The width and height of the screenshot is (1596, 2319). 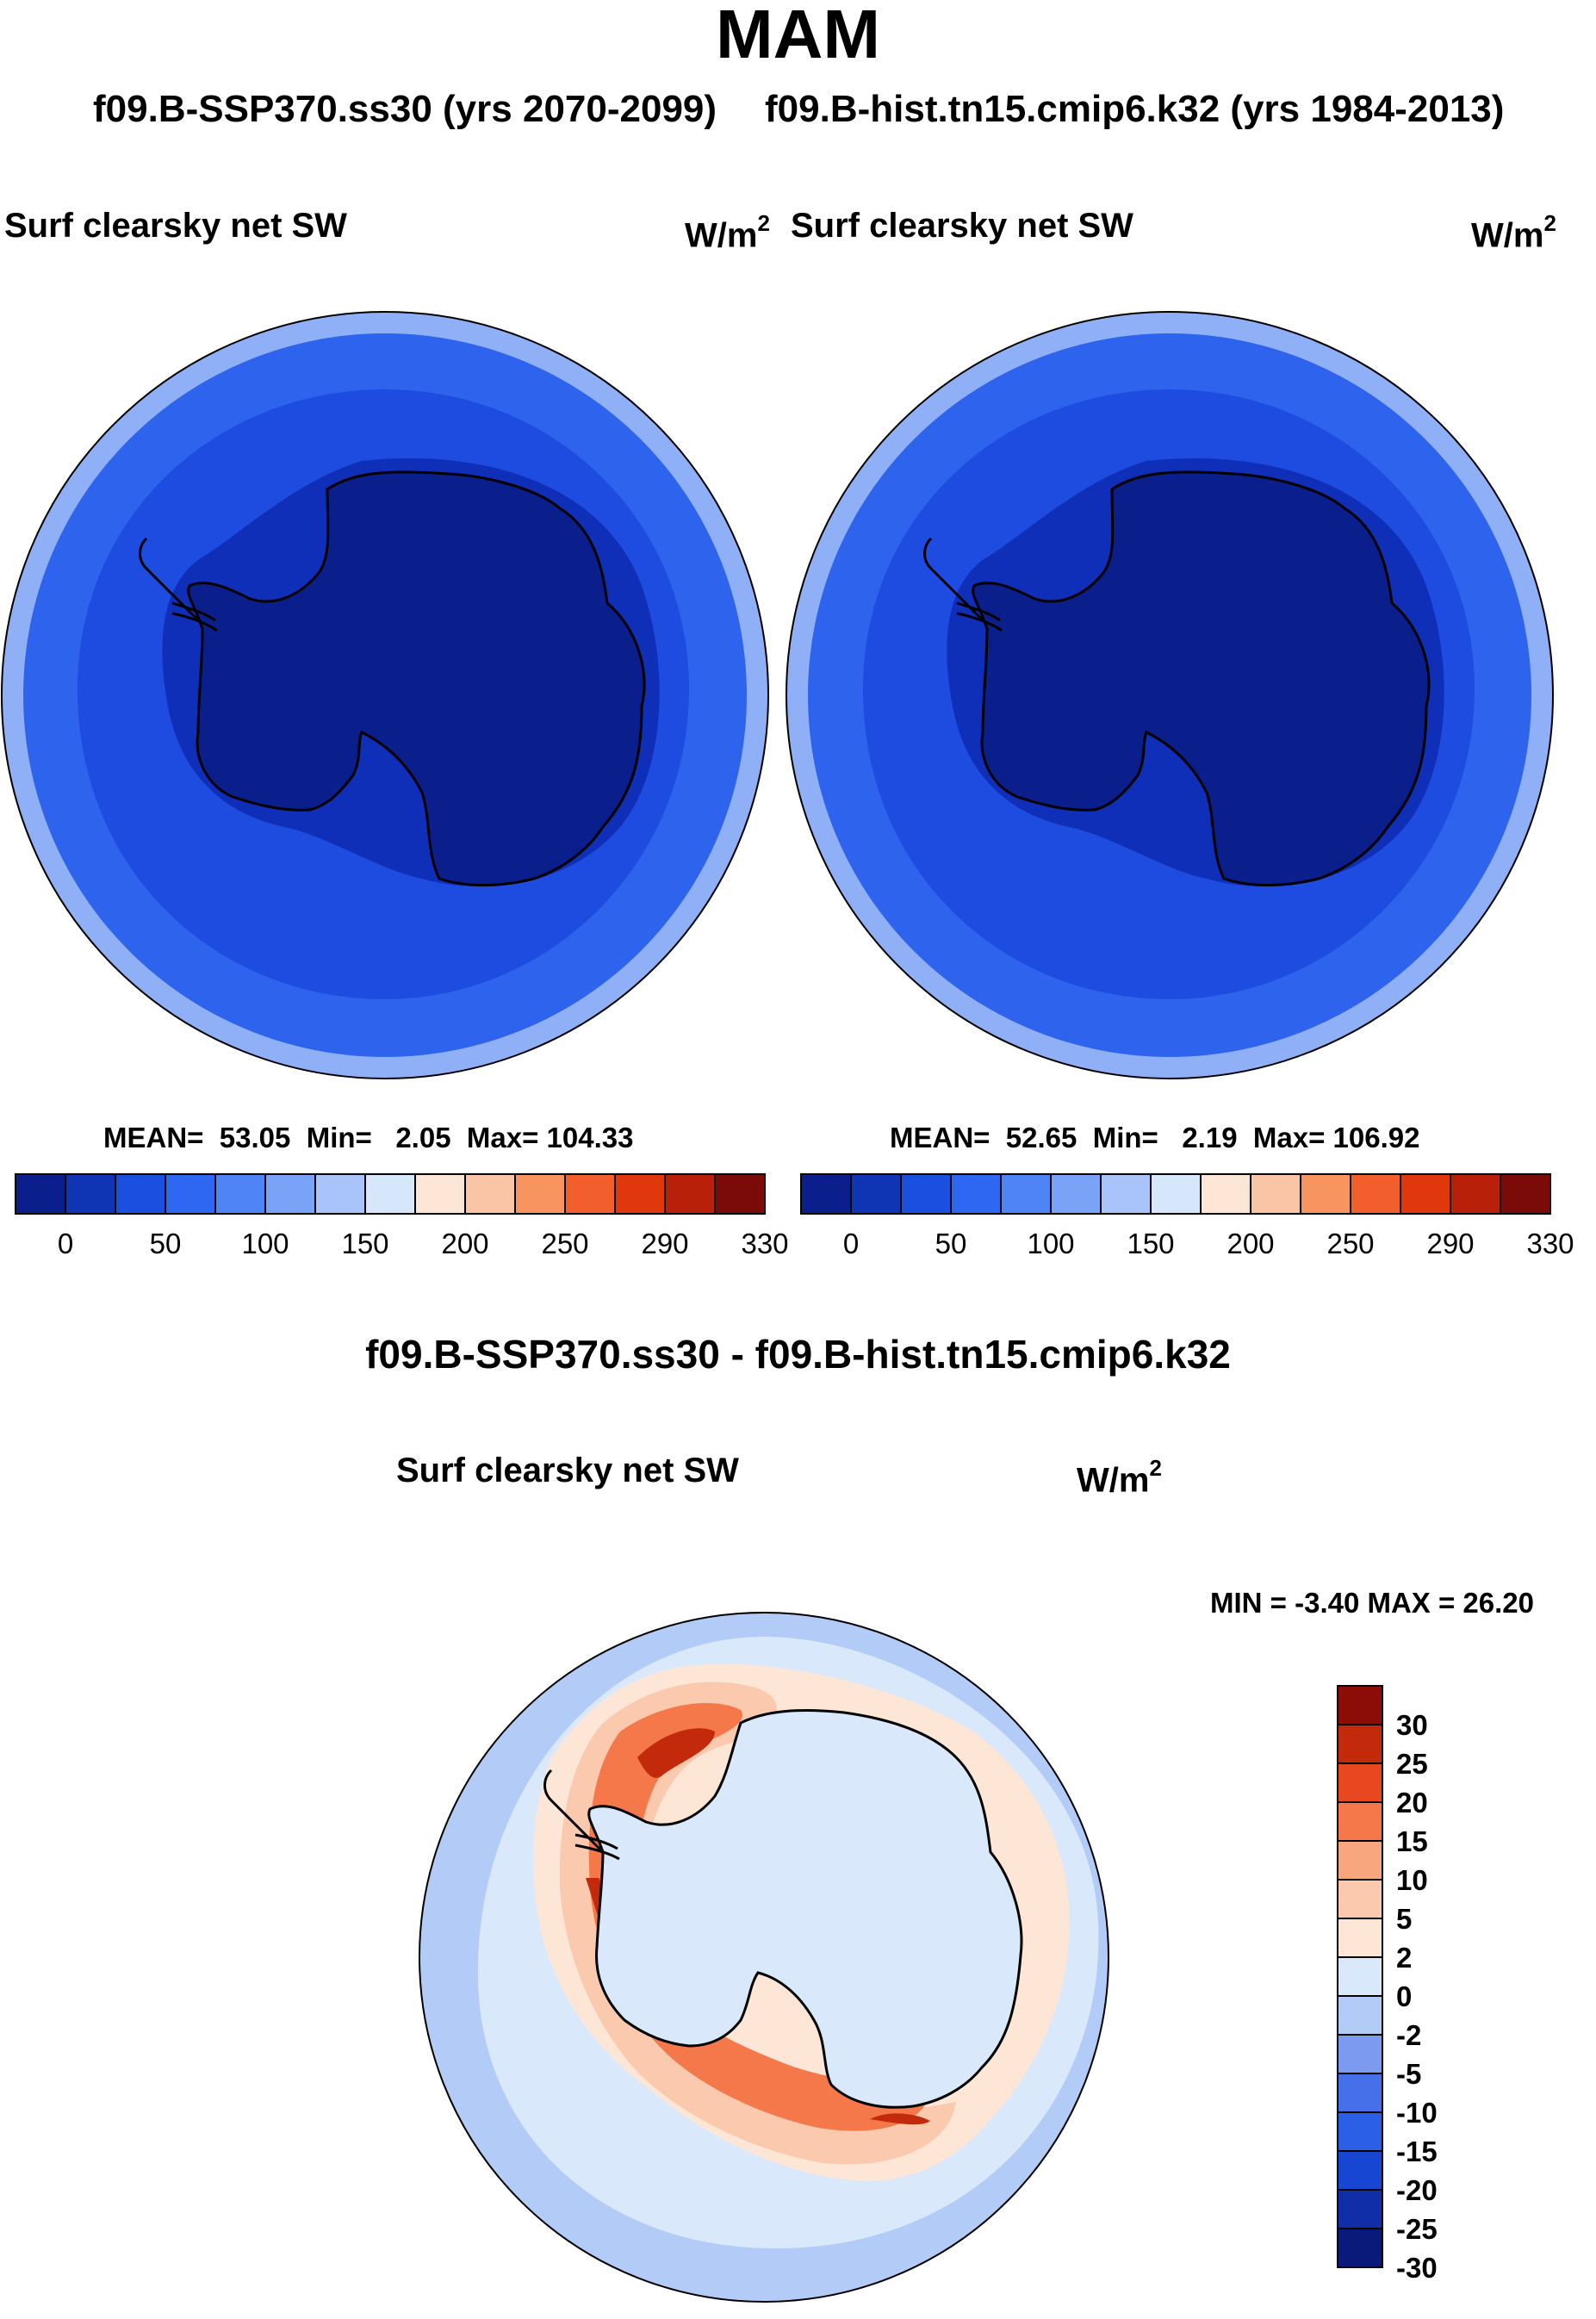 I want to click on panel-c-colorbar-tick-label: 20, so click(x=1412, y=1803).